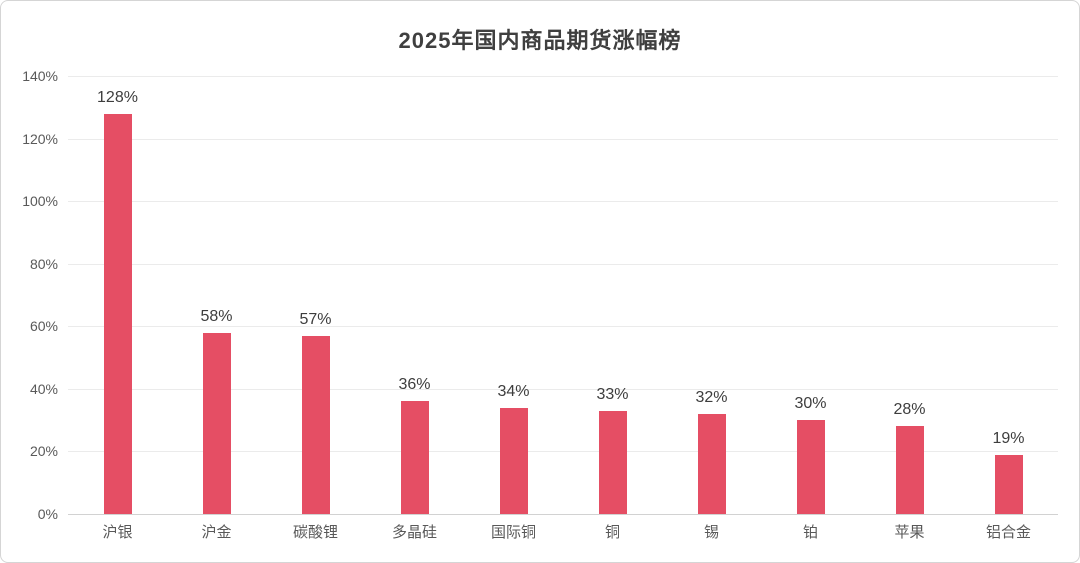 This screenshot has width=1080, height=563. What do you see at coordinates (315, 532) in the screenshot?
I see `x-axis-label: 碳酸锂` at bounding box center [315, 532].